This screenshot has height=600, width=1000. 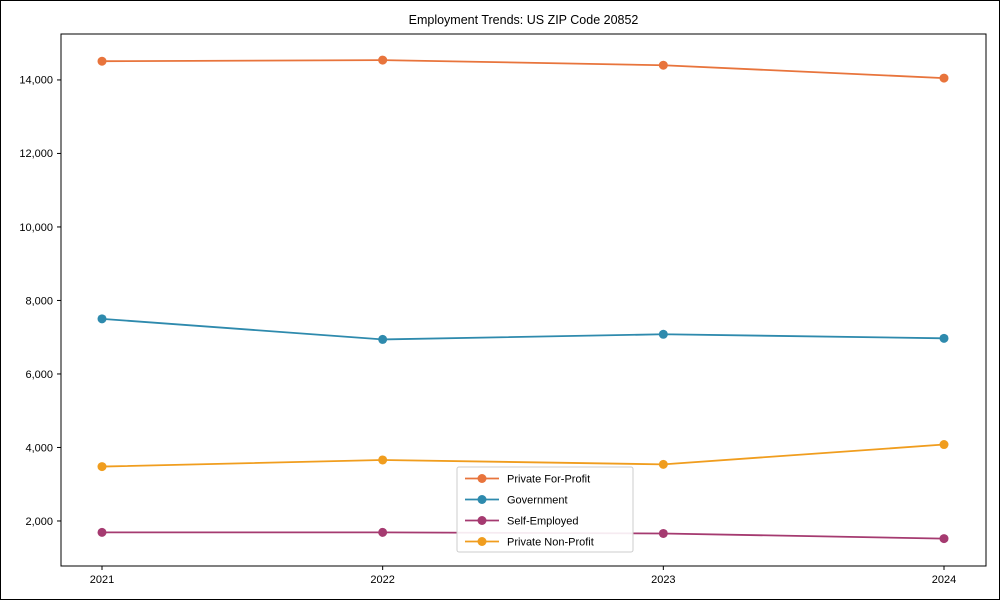 I want to click on series-line-government, so click(x=523, y=329).